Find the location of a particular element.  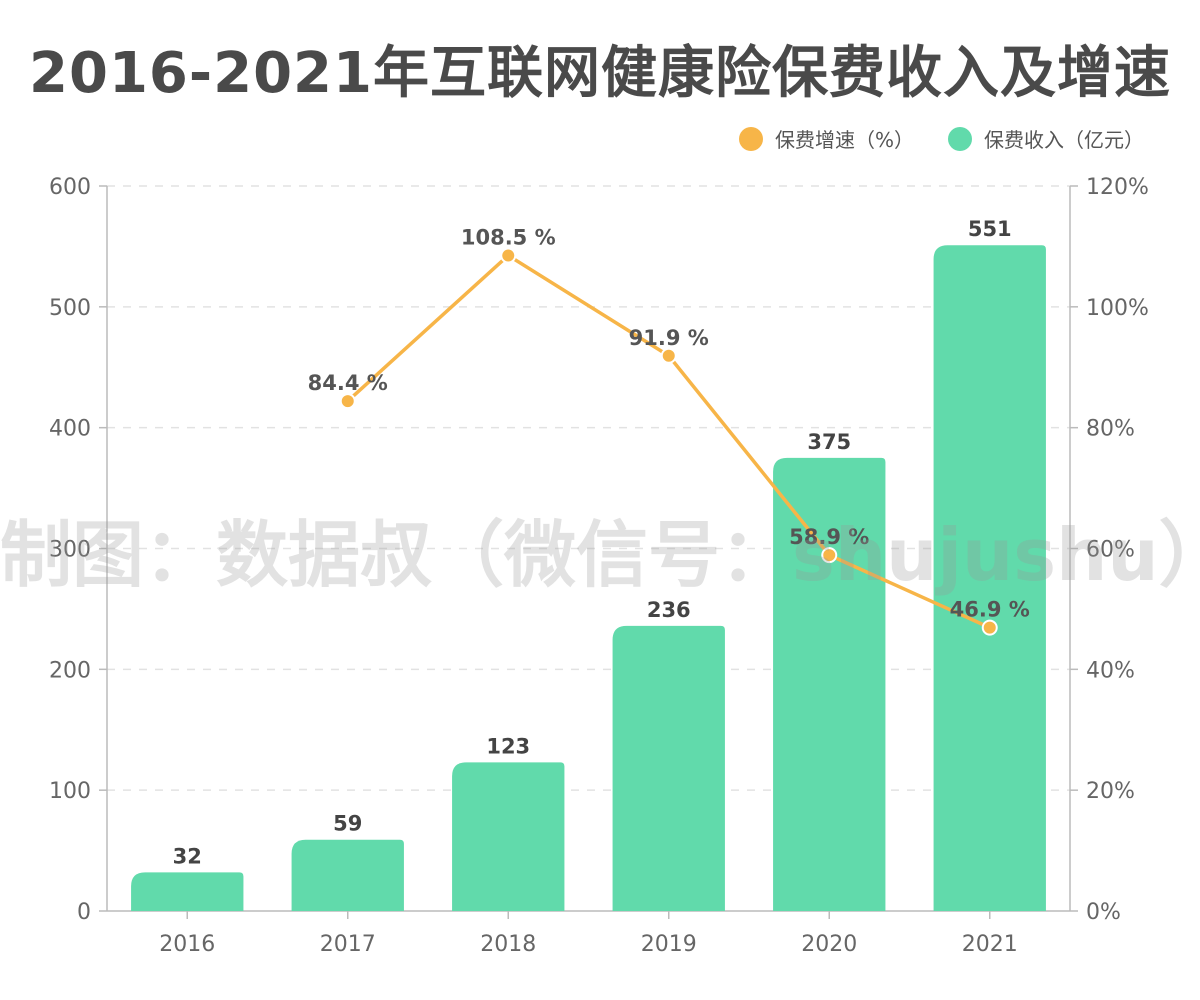

x-axis-tick-label: 2016 is located at coordinates (187, 944).